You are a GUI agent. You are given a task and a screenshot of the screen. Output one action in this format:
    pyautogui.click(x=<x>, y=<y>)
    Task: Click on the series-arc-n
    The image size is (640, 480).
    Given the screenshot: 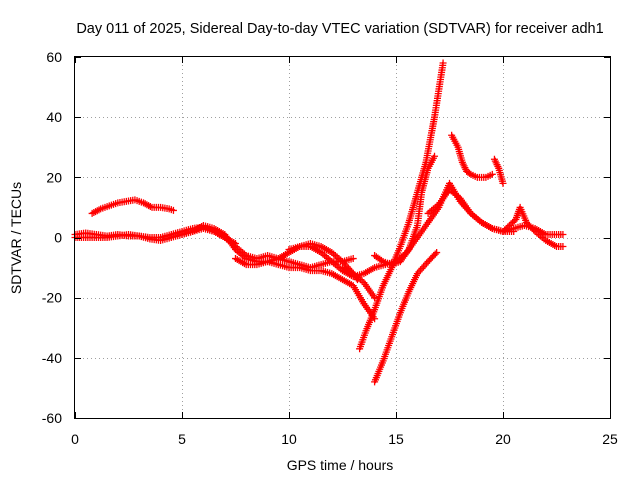 What is the action you would take?
    pyautogui.click(x=533, y=227)
    